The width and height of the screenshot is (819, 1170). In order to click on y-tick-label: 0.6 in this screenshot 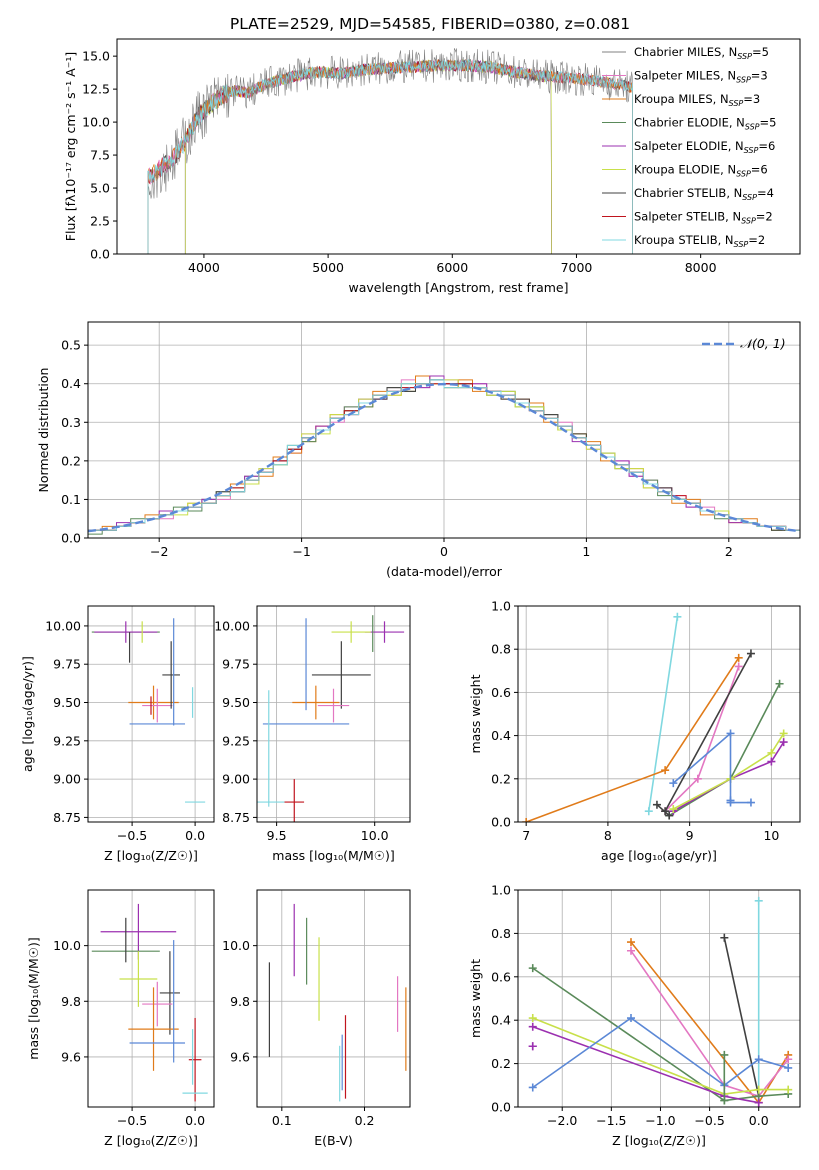, I will do `click(501, 692)`.